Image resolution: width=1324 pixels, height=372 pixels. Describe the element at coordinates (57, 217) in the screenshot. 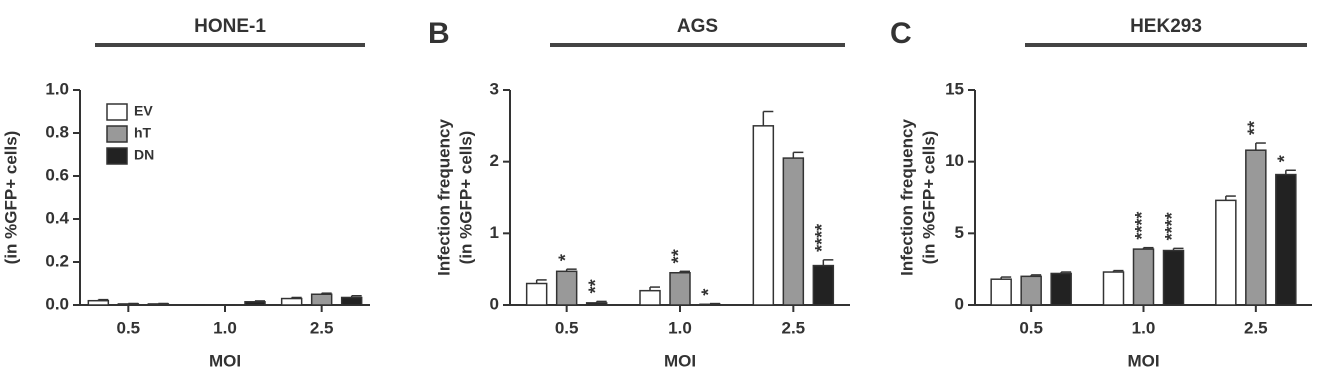

I see `y-tick-label: 0.4` at that location.